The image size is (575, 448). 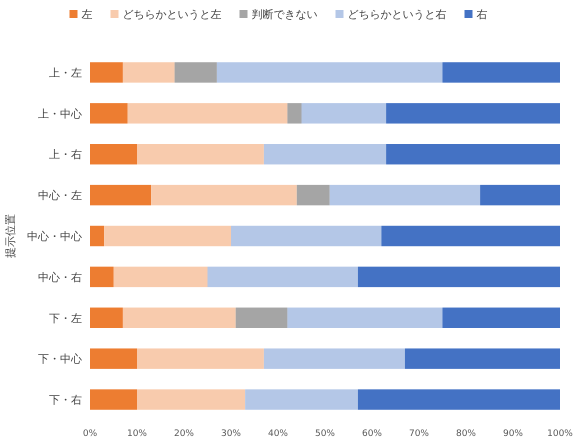 I want to click on x-tick-label: 70%, so click(x=419, y=434).